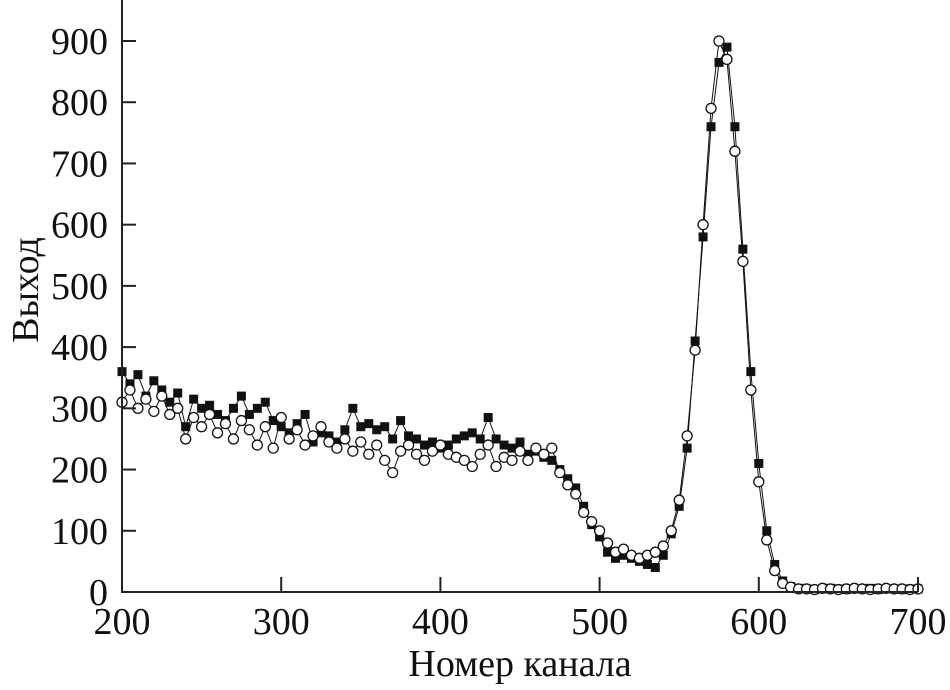  Describe the element at coordinates (79, 532) in the screenshot. I see `y-tick-label: 100` at that location.